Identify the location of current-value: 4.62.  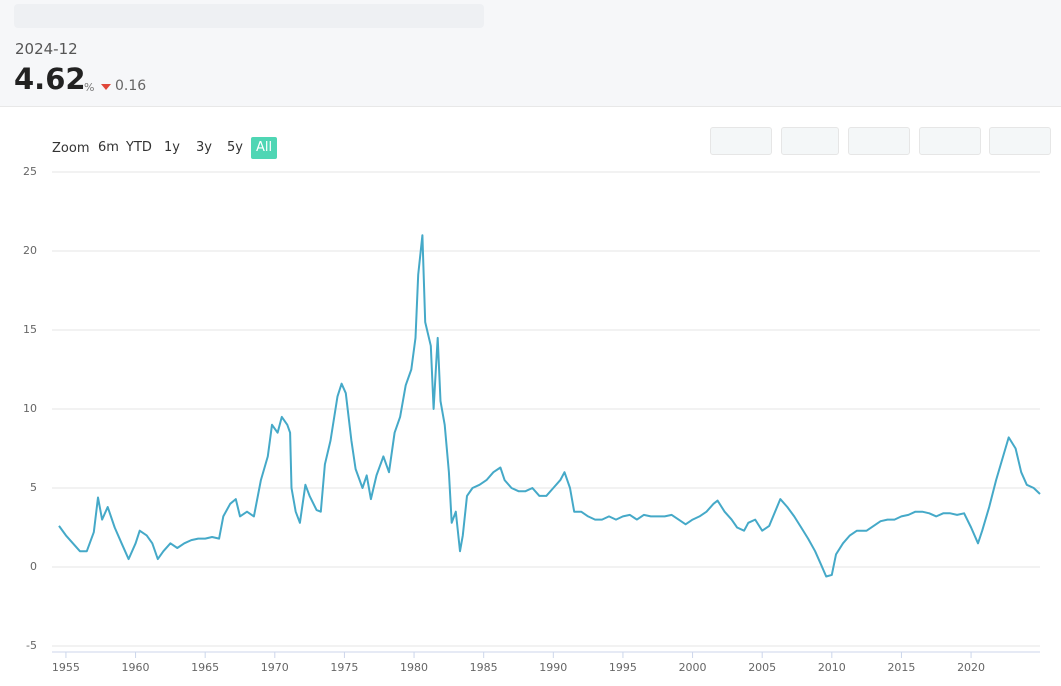
(50, 79).